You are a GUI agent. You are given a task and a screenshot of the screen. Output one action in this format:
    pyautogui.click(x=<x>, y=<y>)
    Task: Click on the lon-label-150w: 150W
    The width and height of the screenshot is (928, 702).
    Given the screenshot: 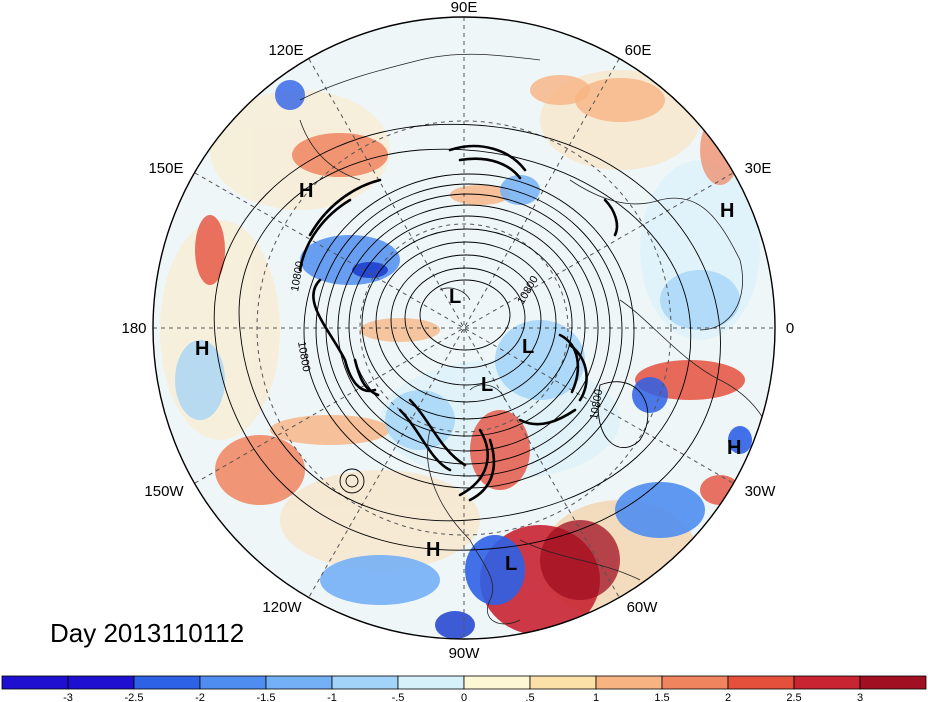 What is the action you would take?
    pyautogui.click(x=164, y=491)
    